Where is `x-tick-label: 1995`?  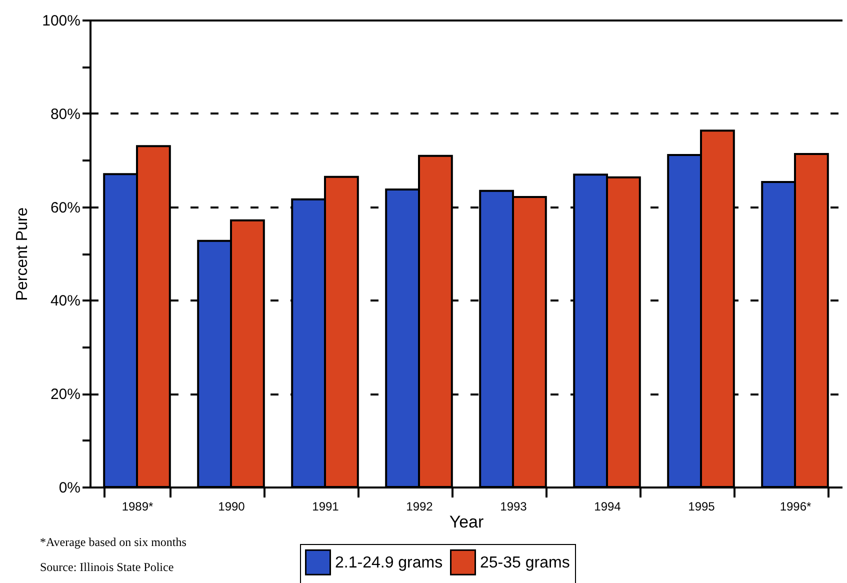
x-tick-label: 1995 is located at coordinates (702, 507).